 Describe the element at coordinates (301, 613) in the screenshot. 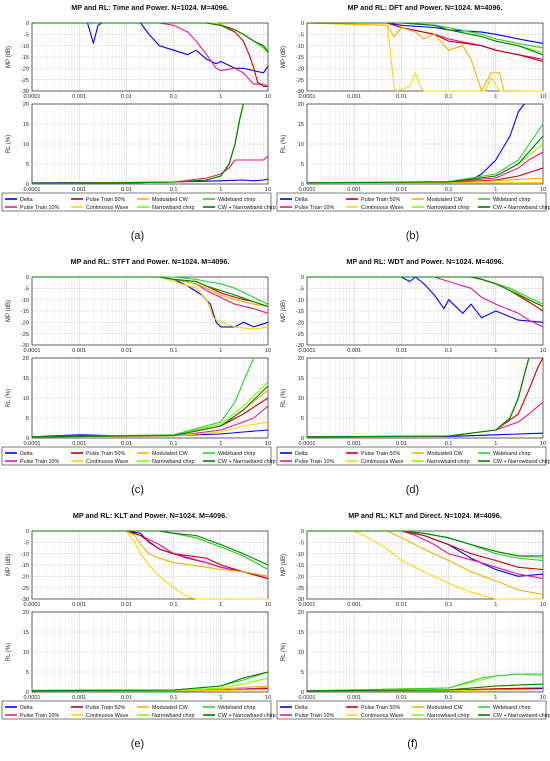

I see `rl-ytick-label: 20` at that location.